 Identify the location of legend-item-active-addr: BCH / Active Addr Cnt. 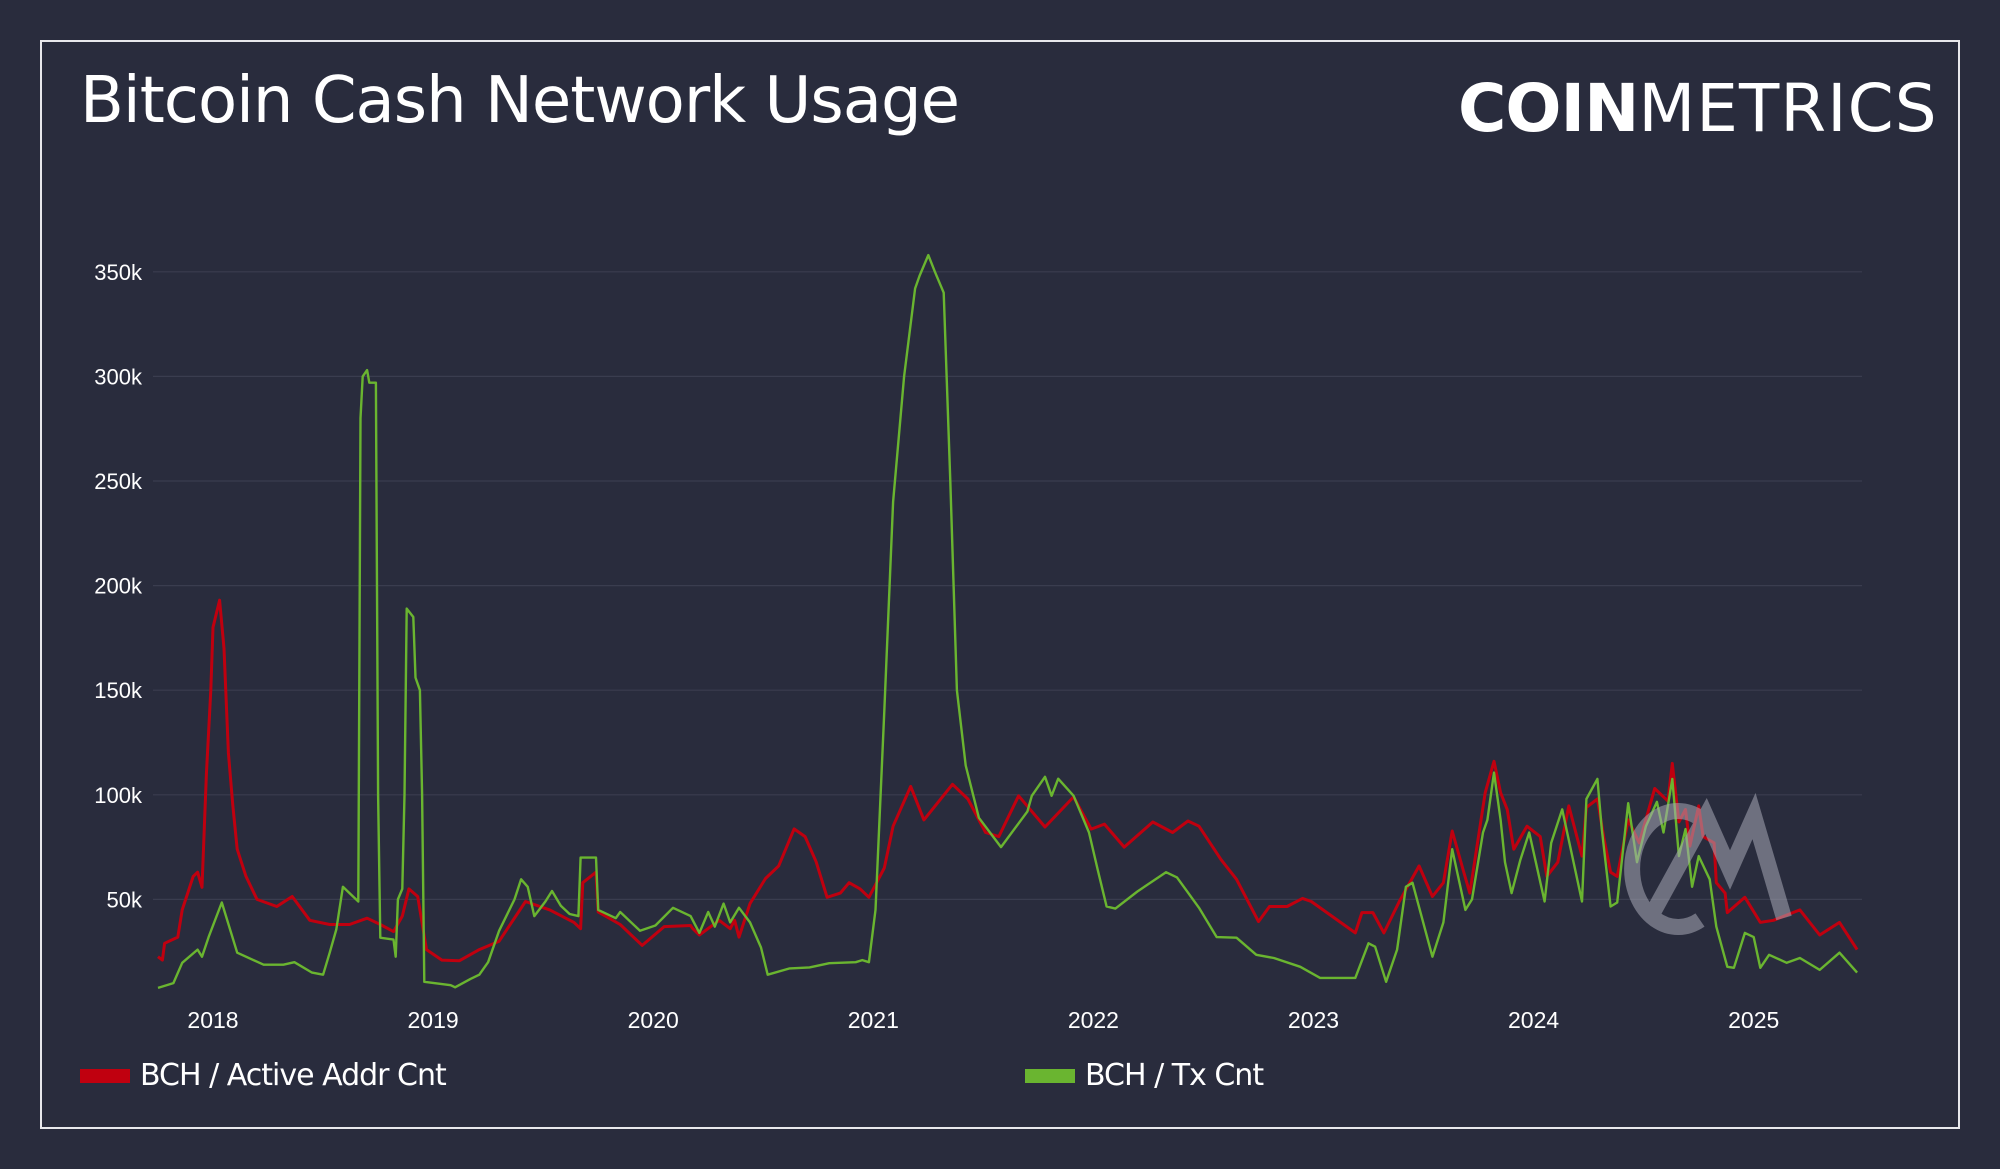
(263, 1075).